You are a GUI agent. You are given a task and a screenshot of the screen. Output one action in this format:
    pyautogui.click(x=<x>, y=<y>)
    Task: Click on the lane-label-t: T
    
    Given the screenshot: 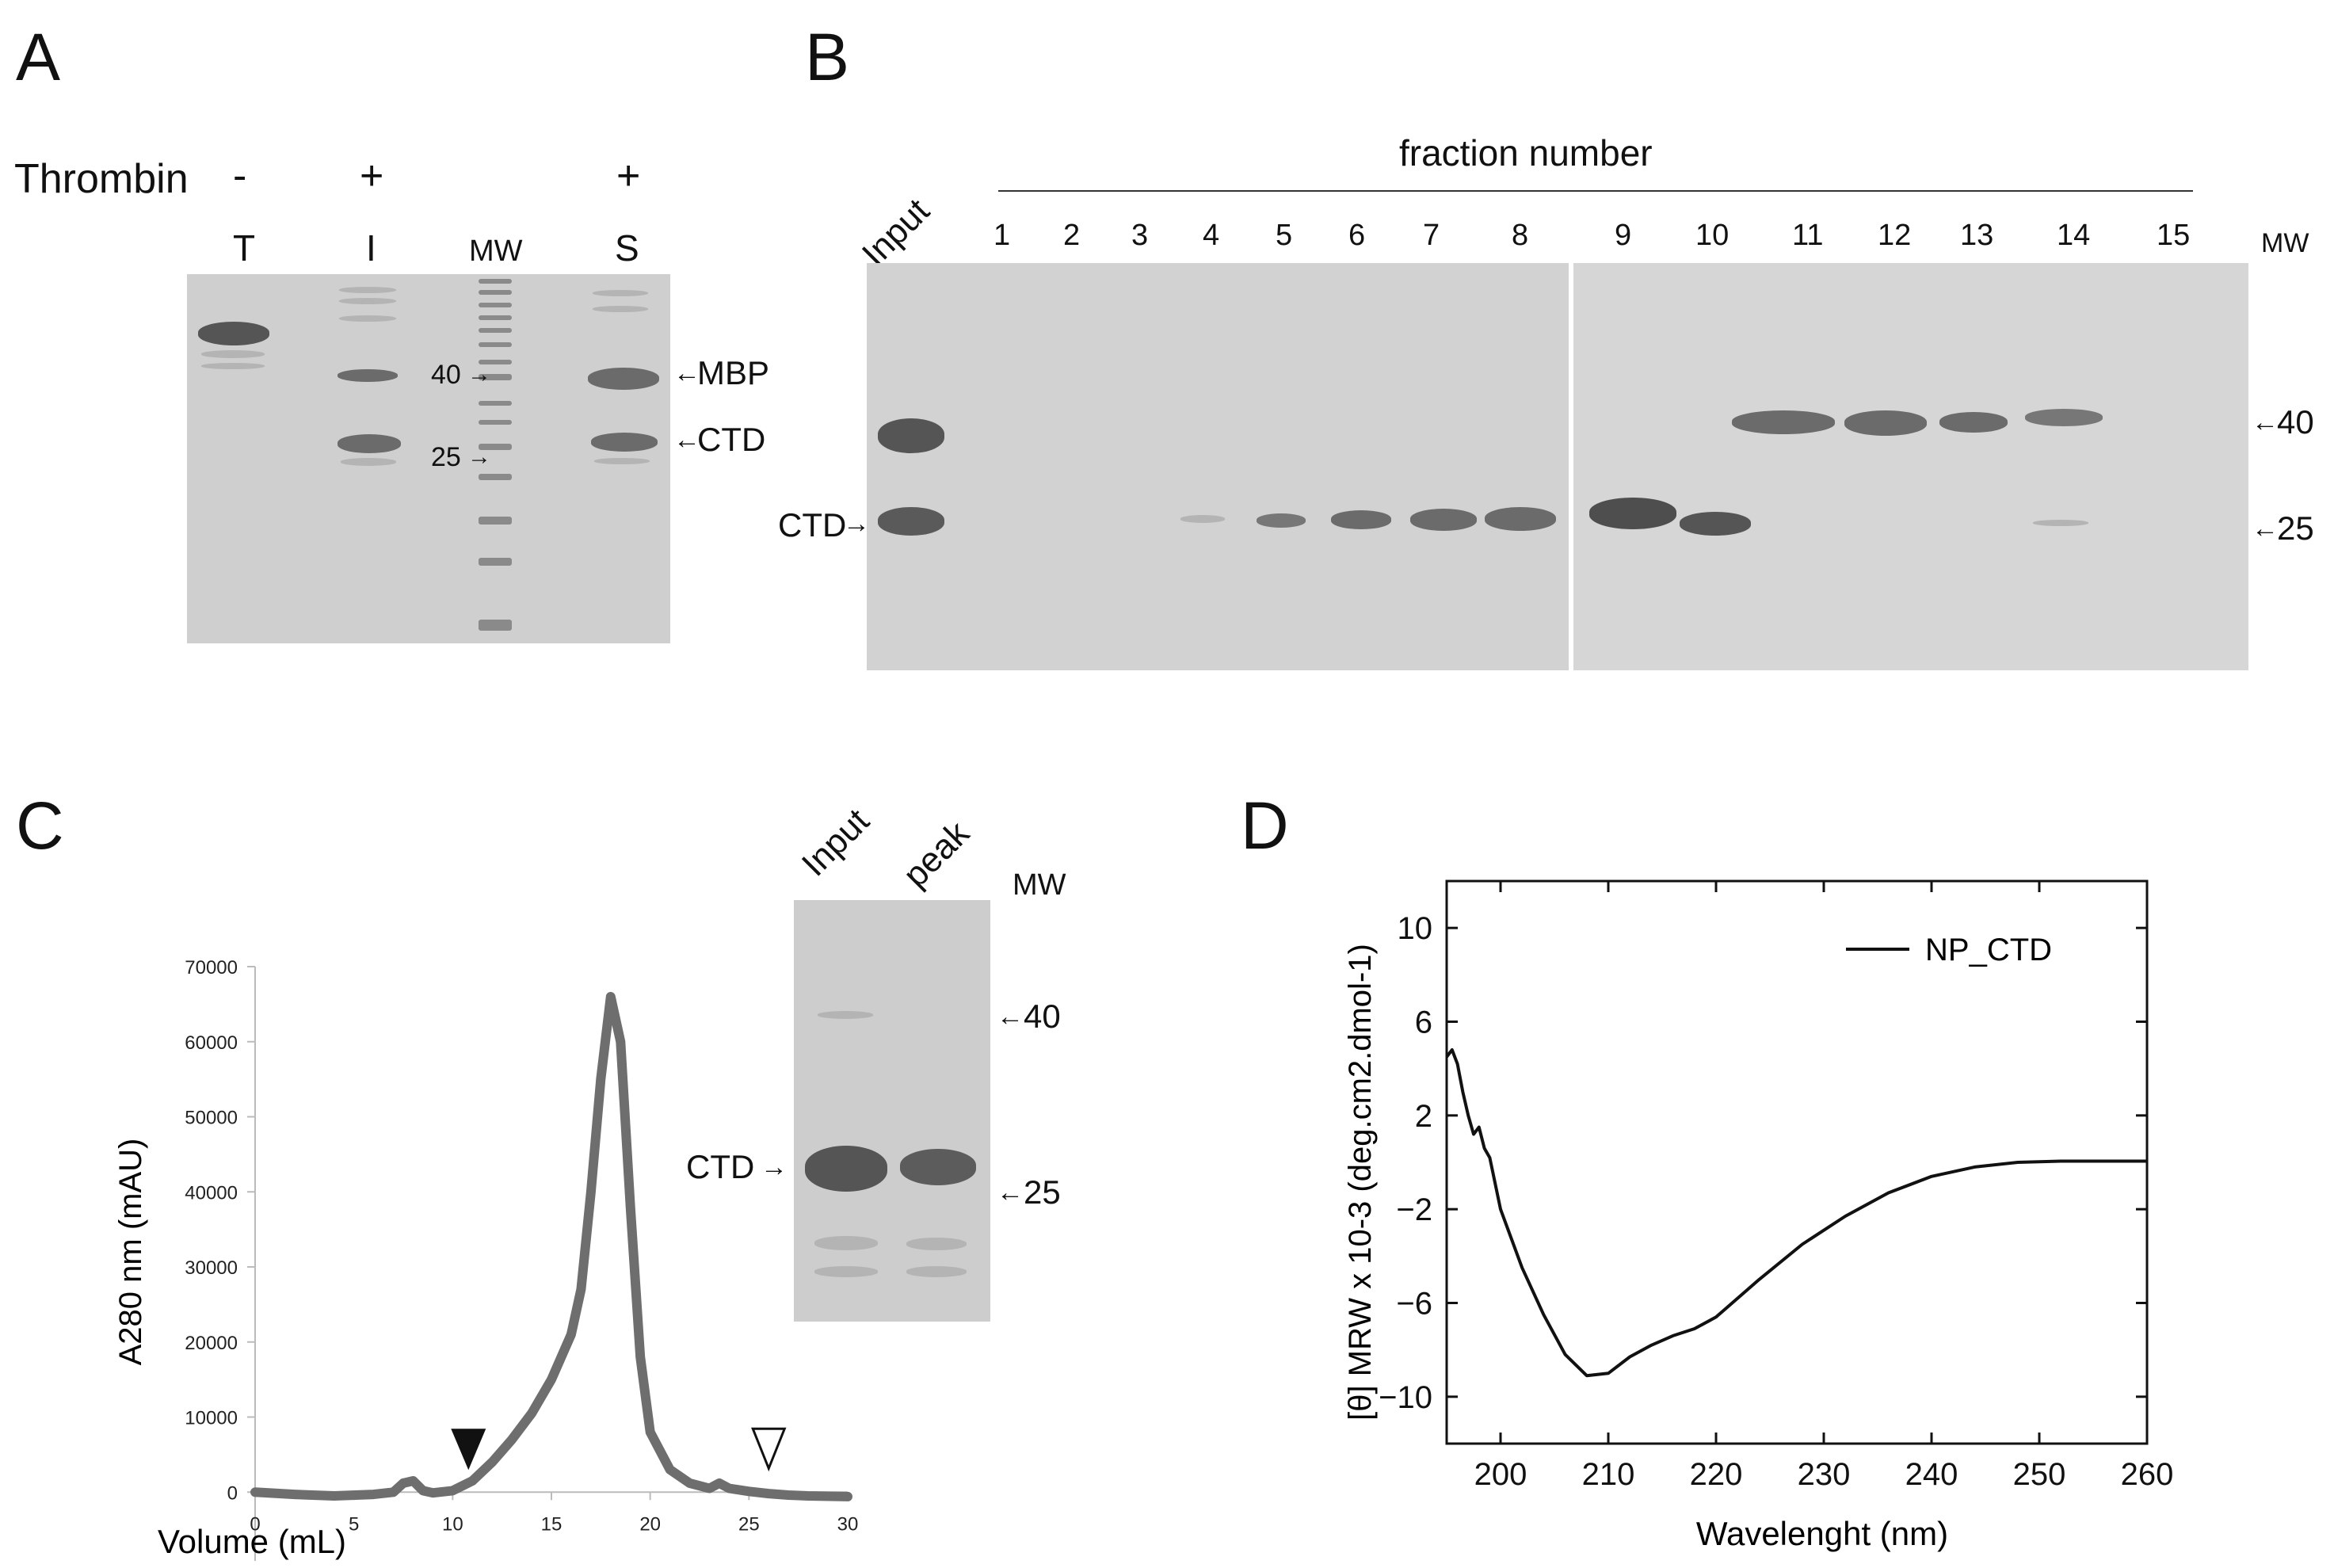 What is the action you would take?
    pyautogui.click(x=244, y=248)
    